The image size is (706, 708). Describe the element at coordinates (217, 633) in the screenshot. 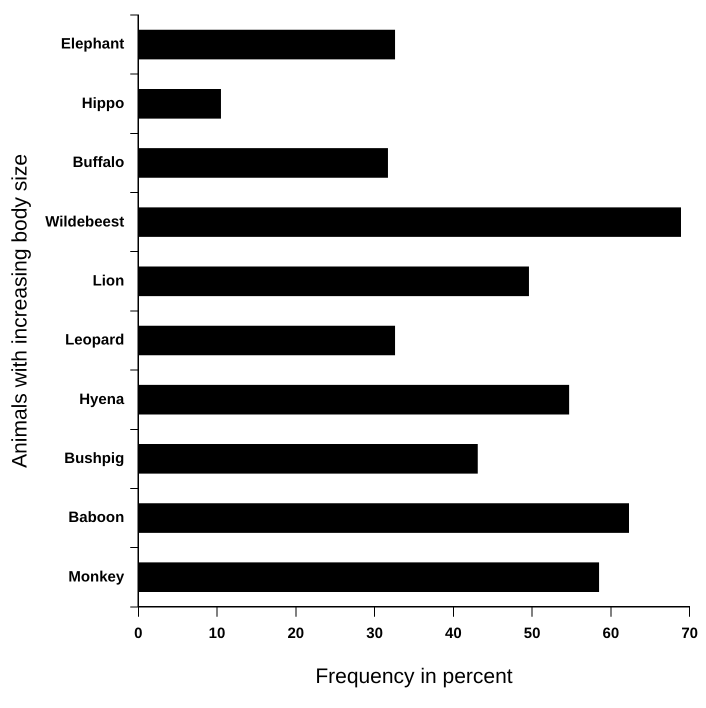

I see `x-tick-label: 10` at that location.